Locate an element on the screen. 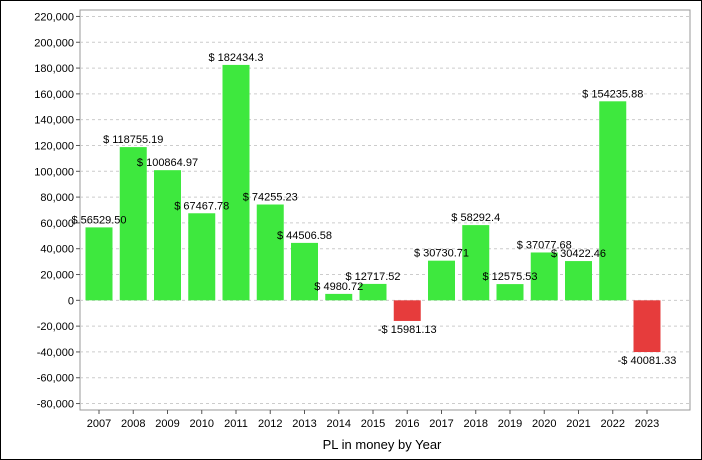  x-tick-label: 2023 is located at coordinates (647, 424).